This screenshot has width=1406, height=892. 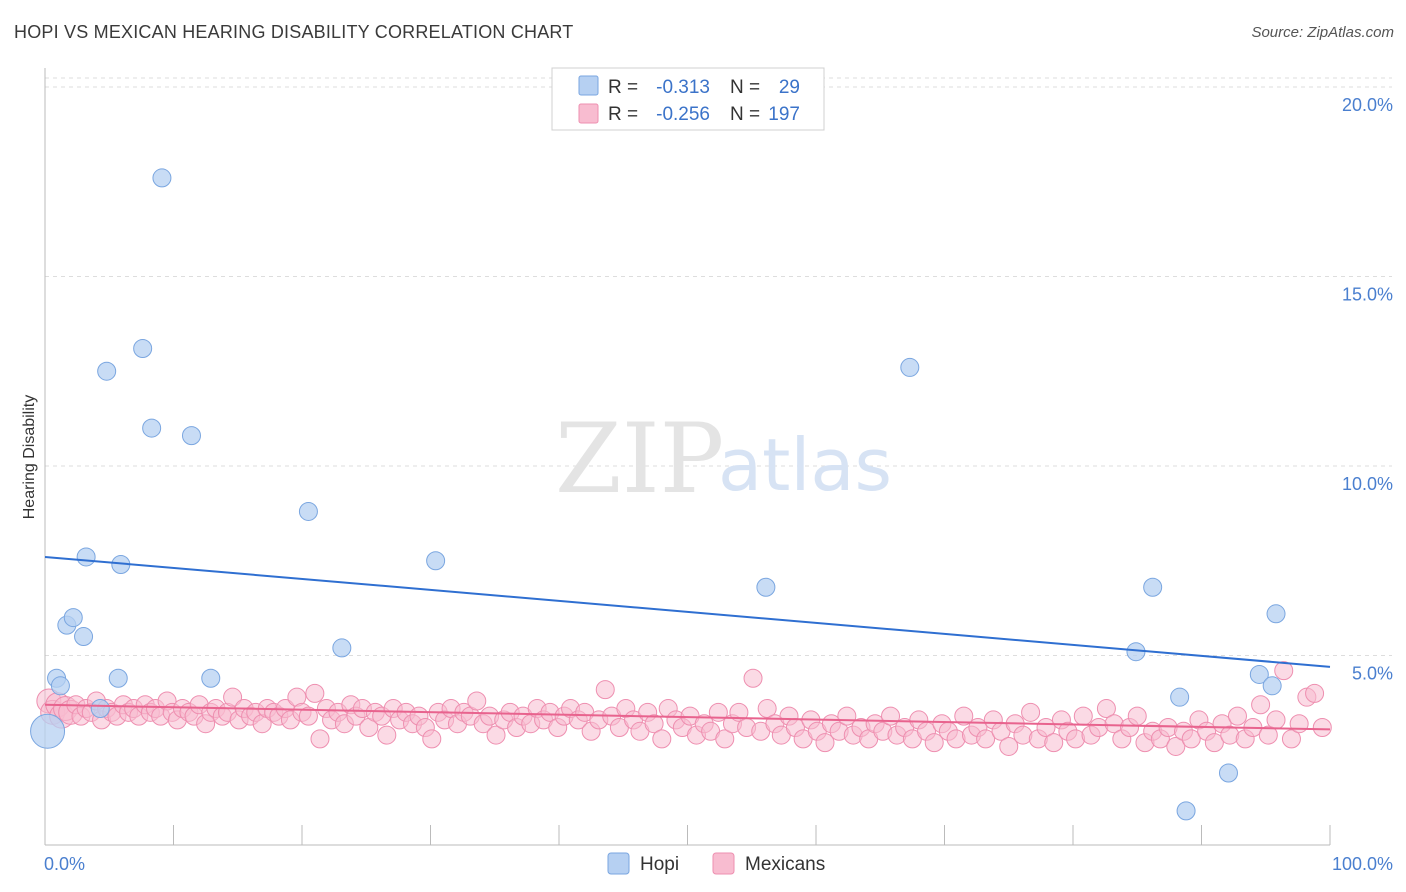 I want to click on series-legend: Hopi Mexicans, so click(x=716, y=863).